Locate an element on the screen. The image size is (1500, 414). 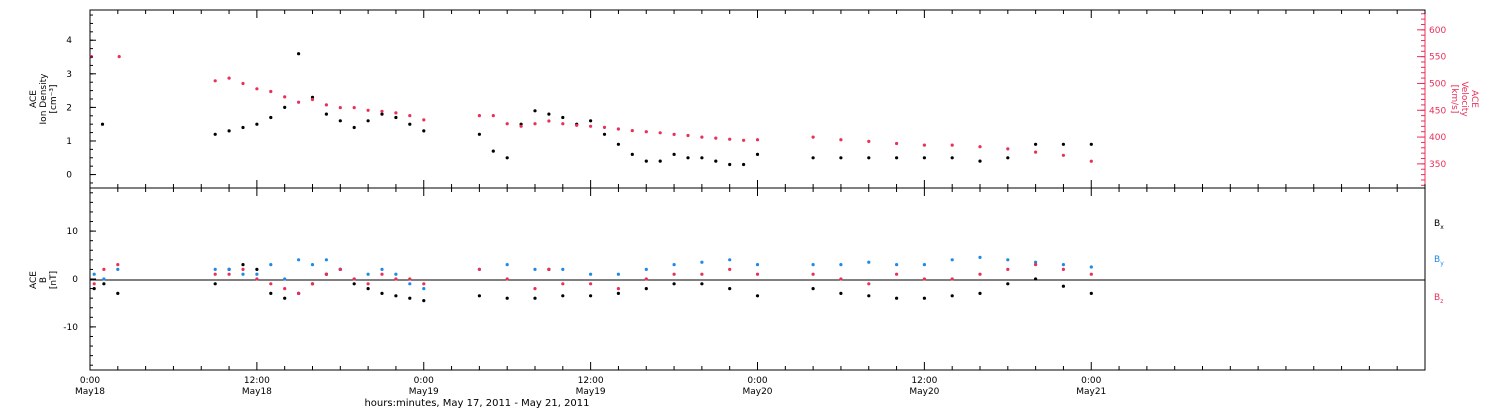
y-tick-label: -10 is located at coordinates (70, 328).